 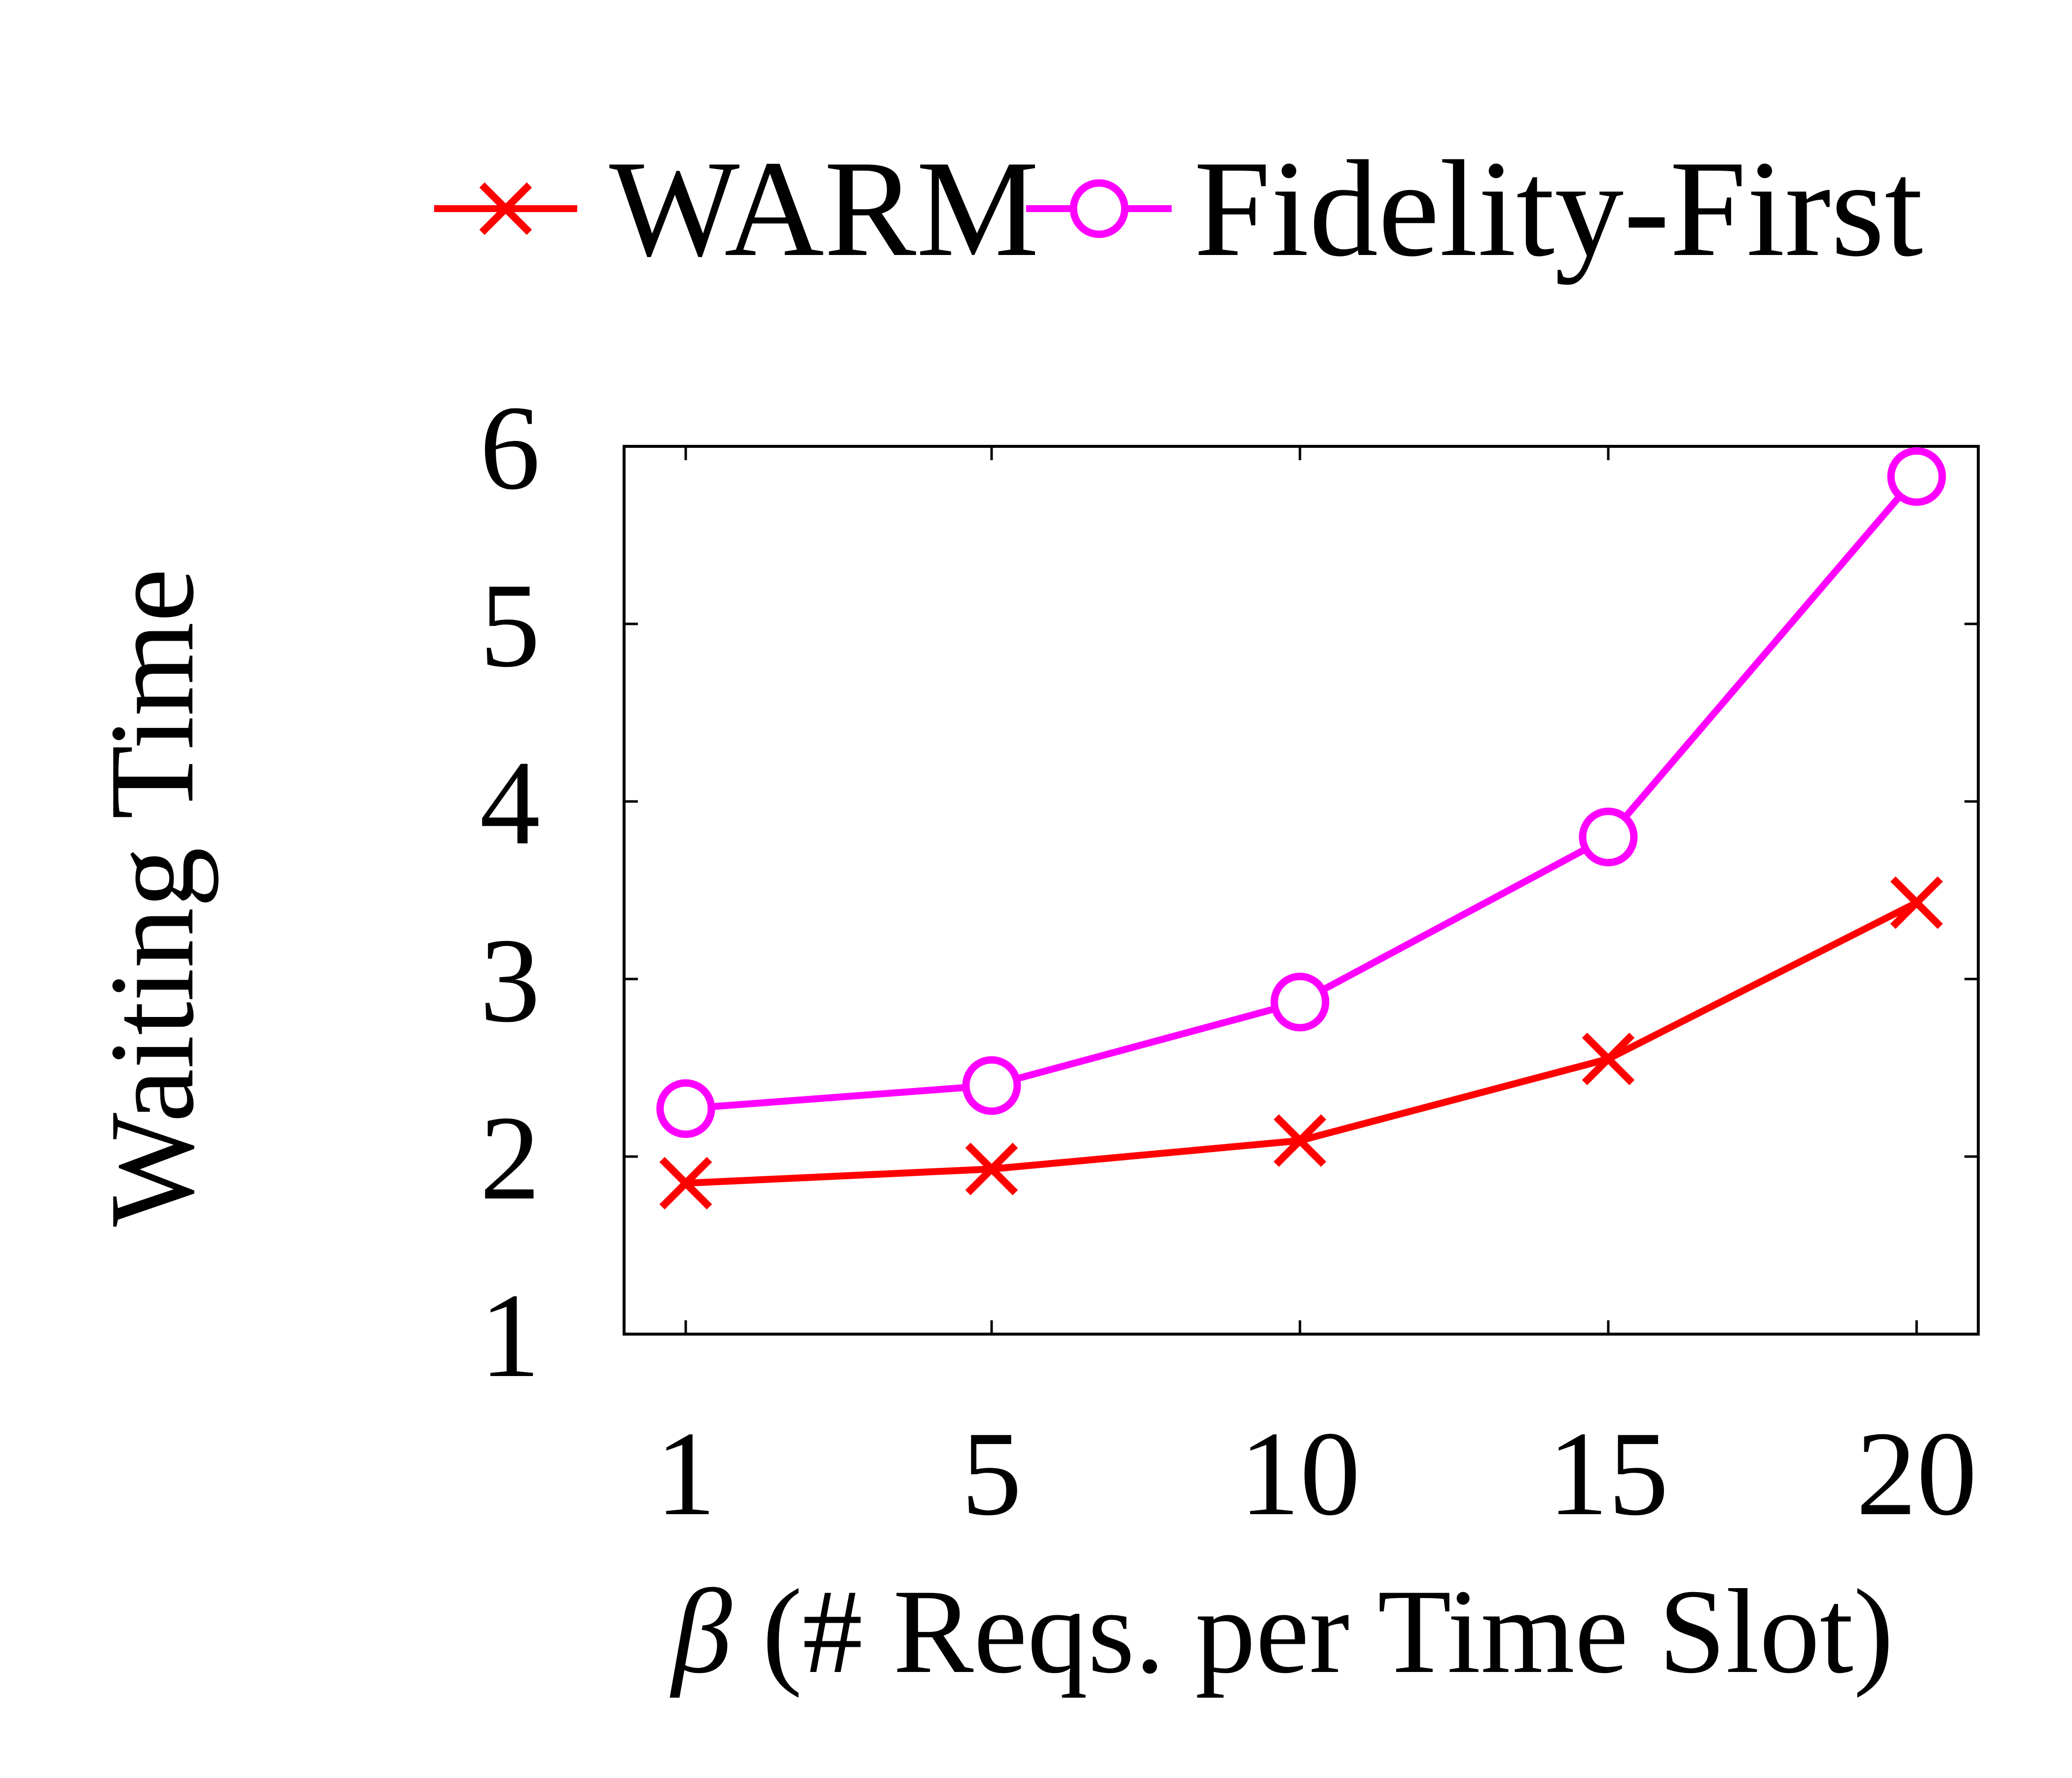 I want to click on series-warm, so click(x=1301, y=1043).